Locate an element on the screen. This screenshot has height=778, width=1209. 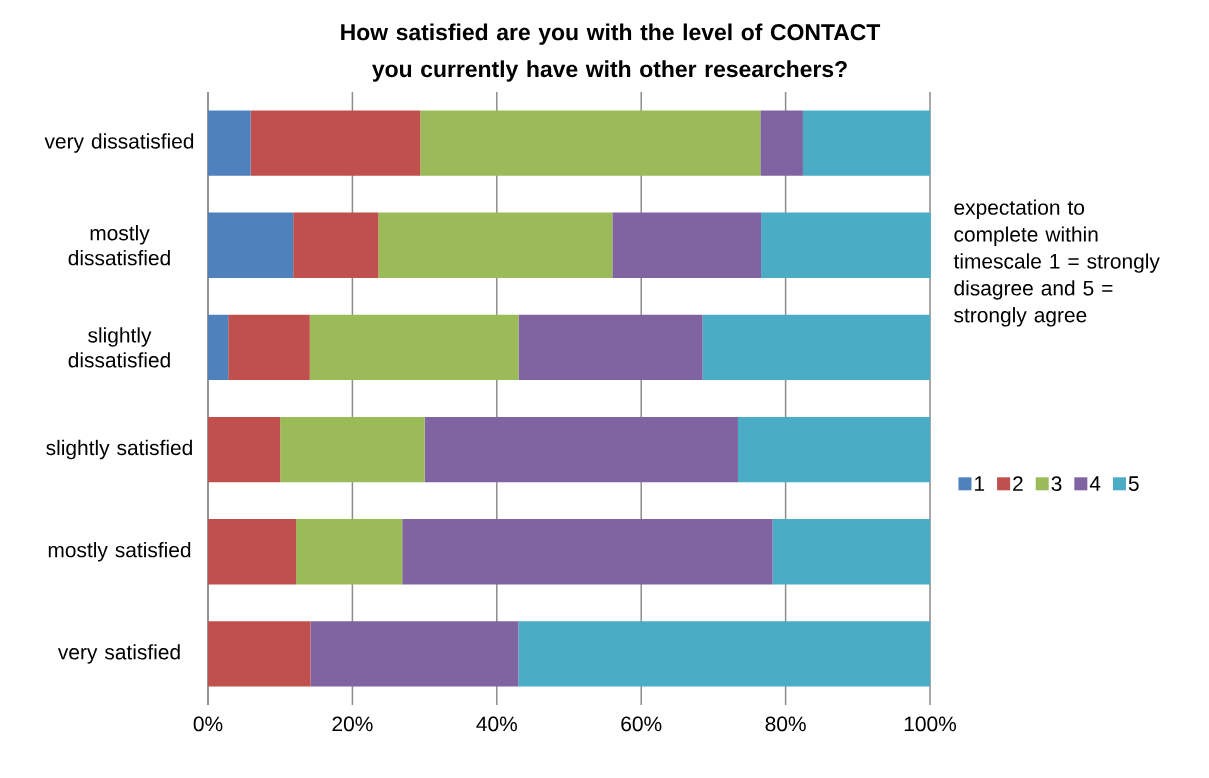
x-tick-label: 60% is located at coordinates (641, 724).